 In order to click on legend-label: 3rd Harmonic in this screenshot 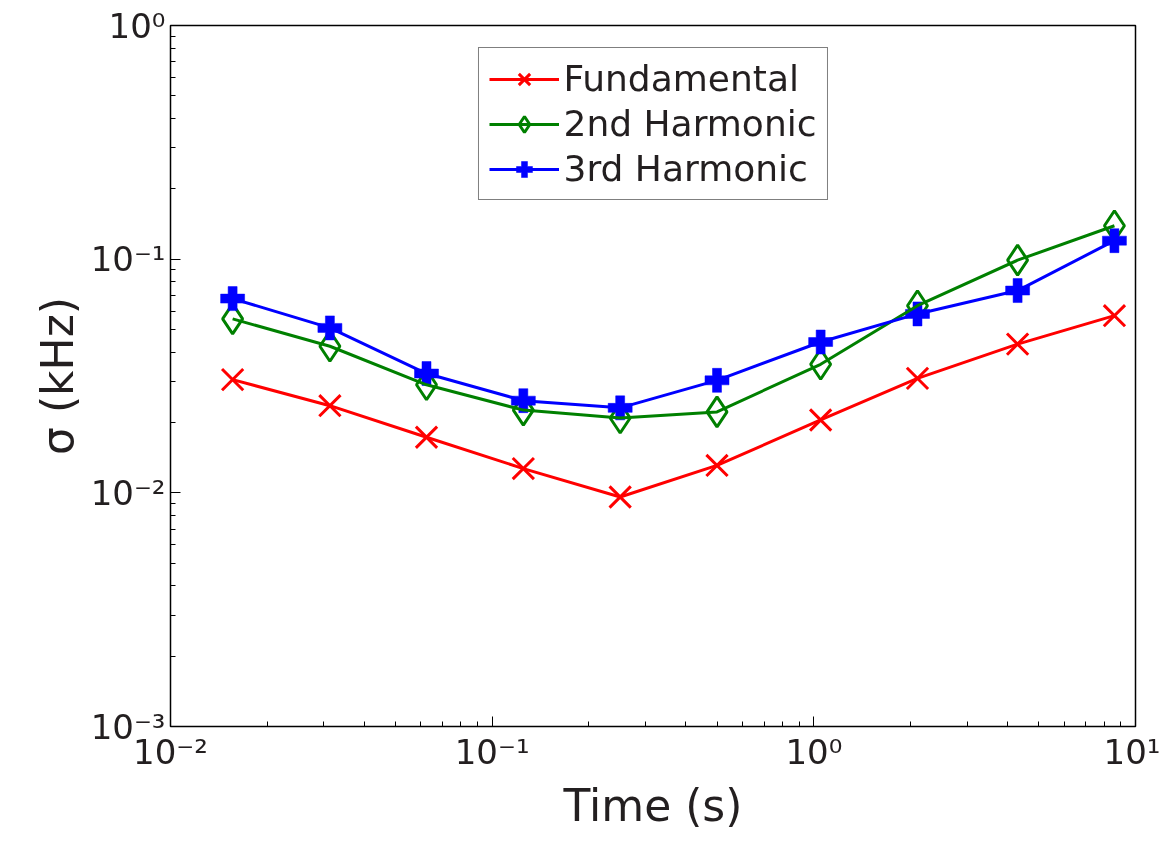, I will do `click(685, 168)`.